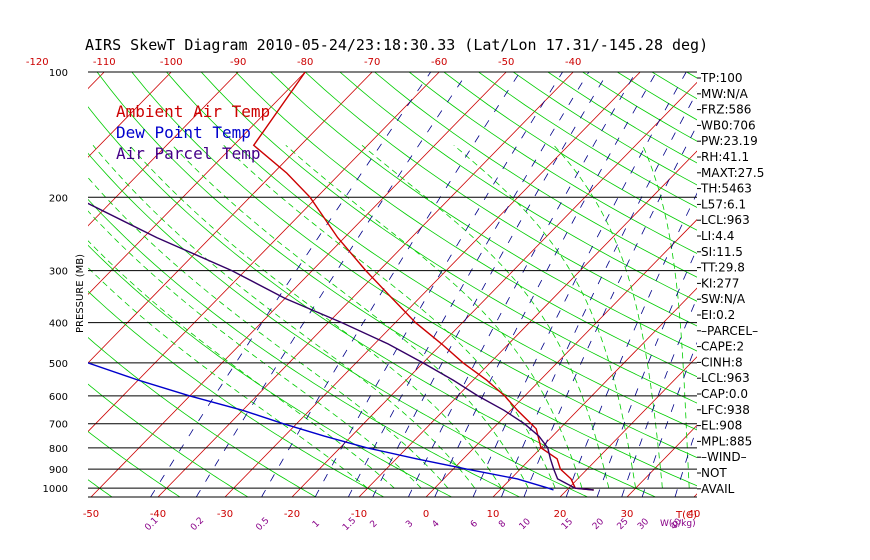 This screenshot has width=870, height=560. Describe the element at coordinates (718, 315) in the screenshot. I see `index-label: EI:0.2` at that location.